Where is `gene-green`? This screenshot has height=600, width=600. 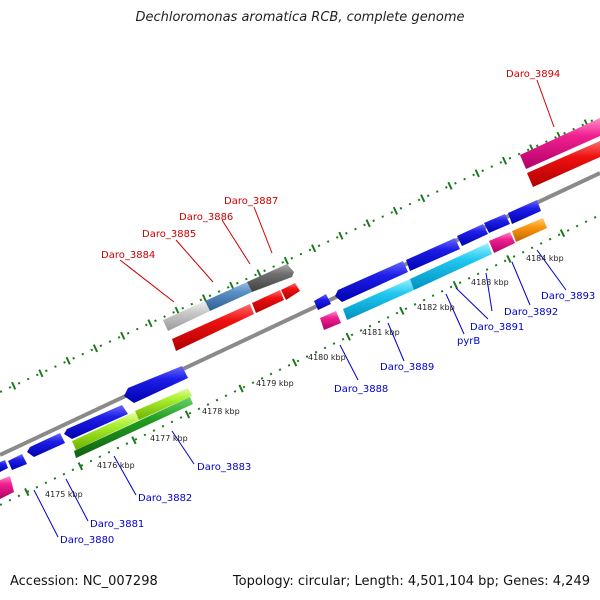 gene-green is located at coordinates (133, 427).